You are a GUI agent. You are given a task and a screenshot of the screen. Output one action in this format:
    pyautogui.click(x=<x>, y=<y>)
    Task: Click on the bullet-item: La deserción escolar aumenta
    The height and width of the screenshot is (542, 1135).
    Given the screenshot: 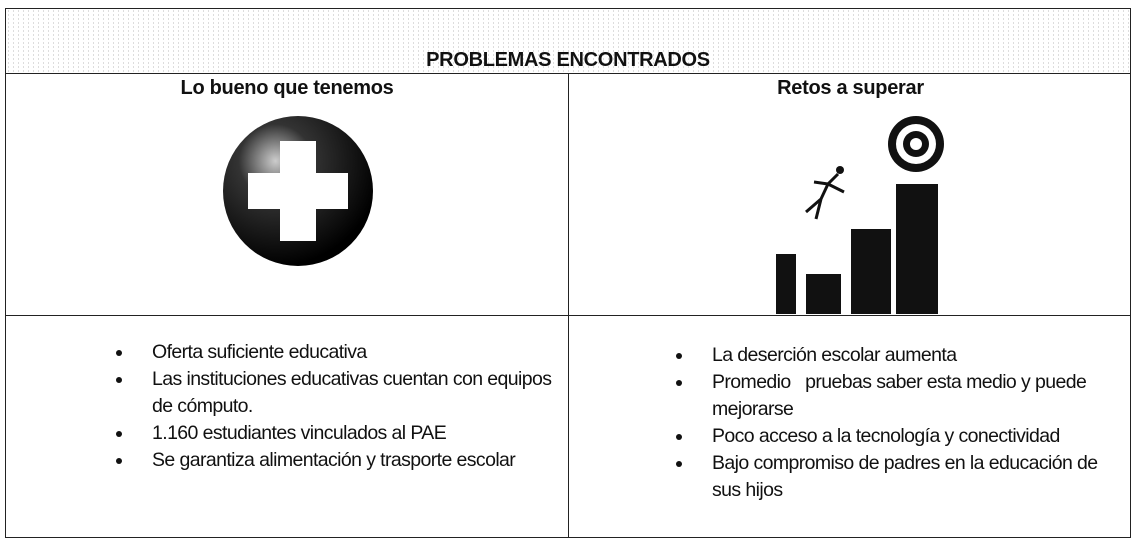 What is the action you would take?
    pyautogui.click(x=909, y=355)
    